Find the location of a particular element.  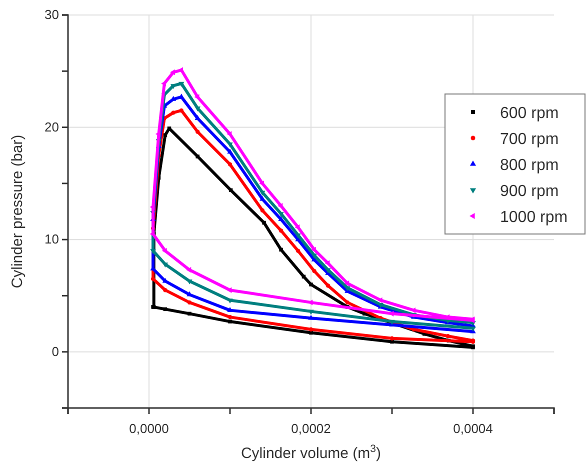

x-tick-label: 0,0000 is located at coordinates (149, 428).